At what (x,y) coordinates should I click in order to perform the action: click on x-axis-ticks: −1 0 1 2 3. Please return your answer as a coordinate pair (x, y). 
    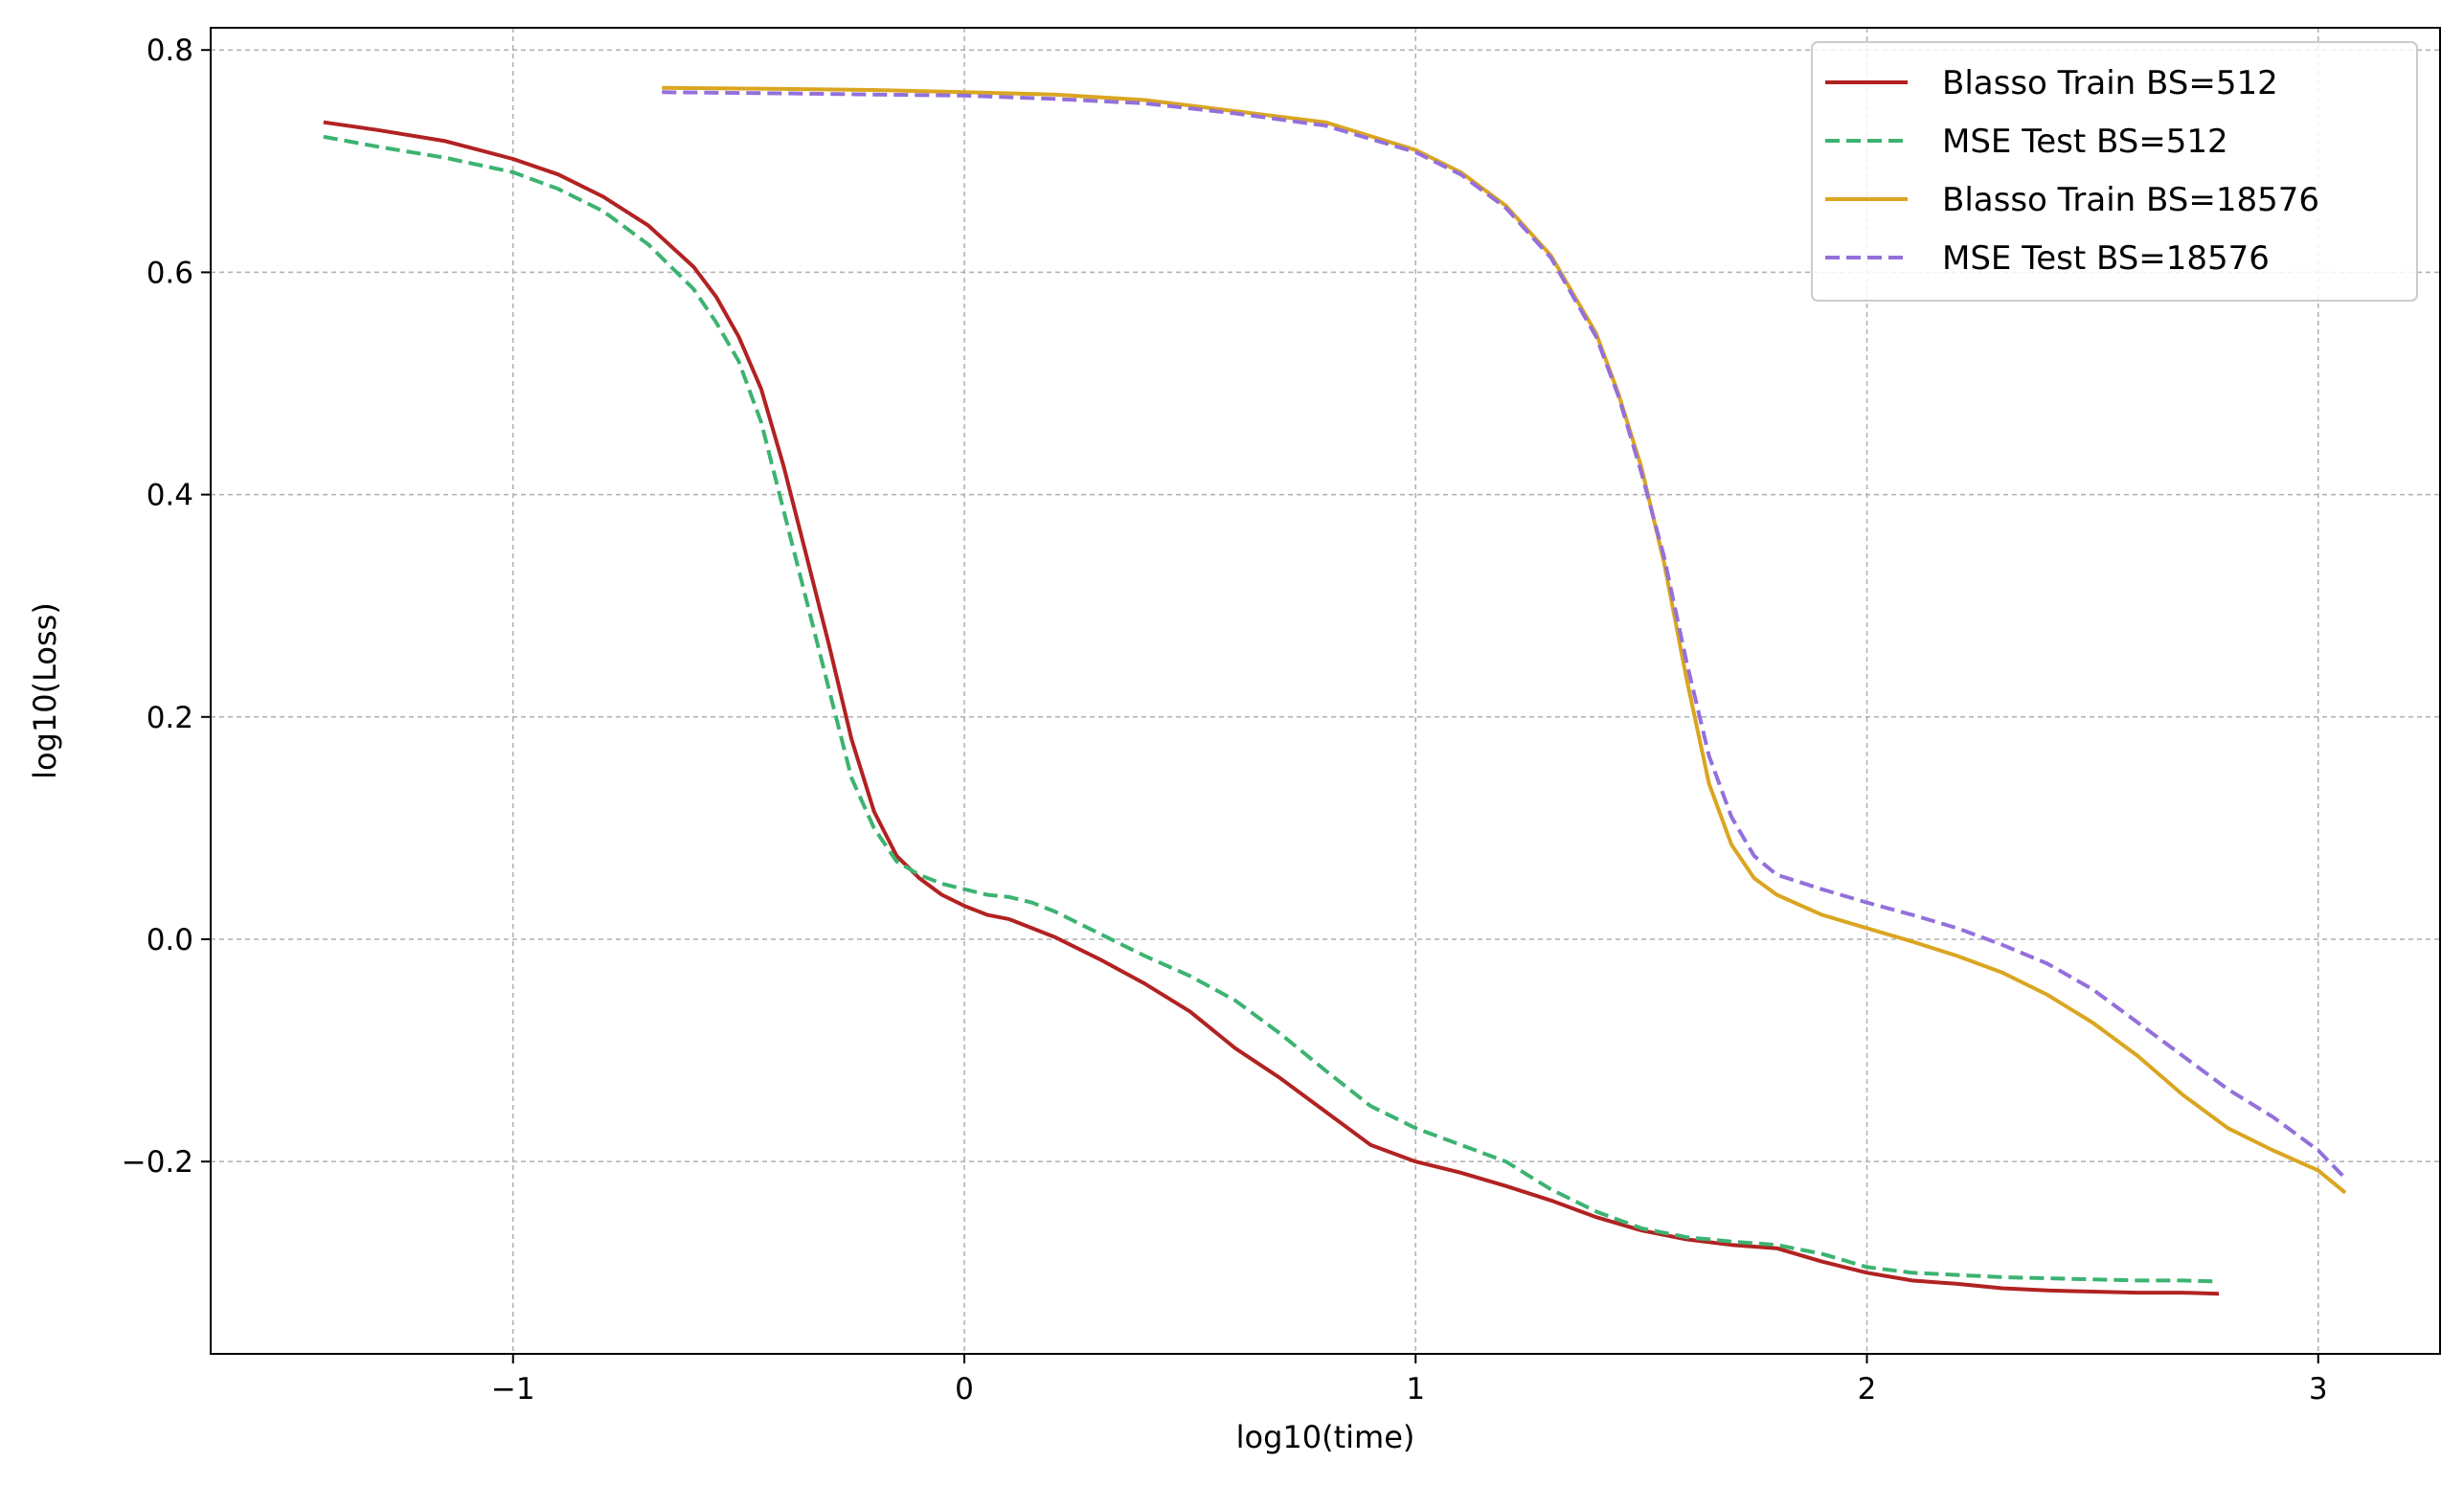
    Looking at the image, I should click on (1409, 1381).